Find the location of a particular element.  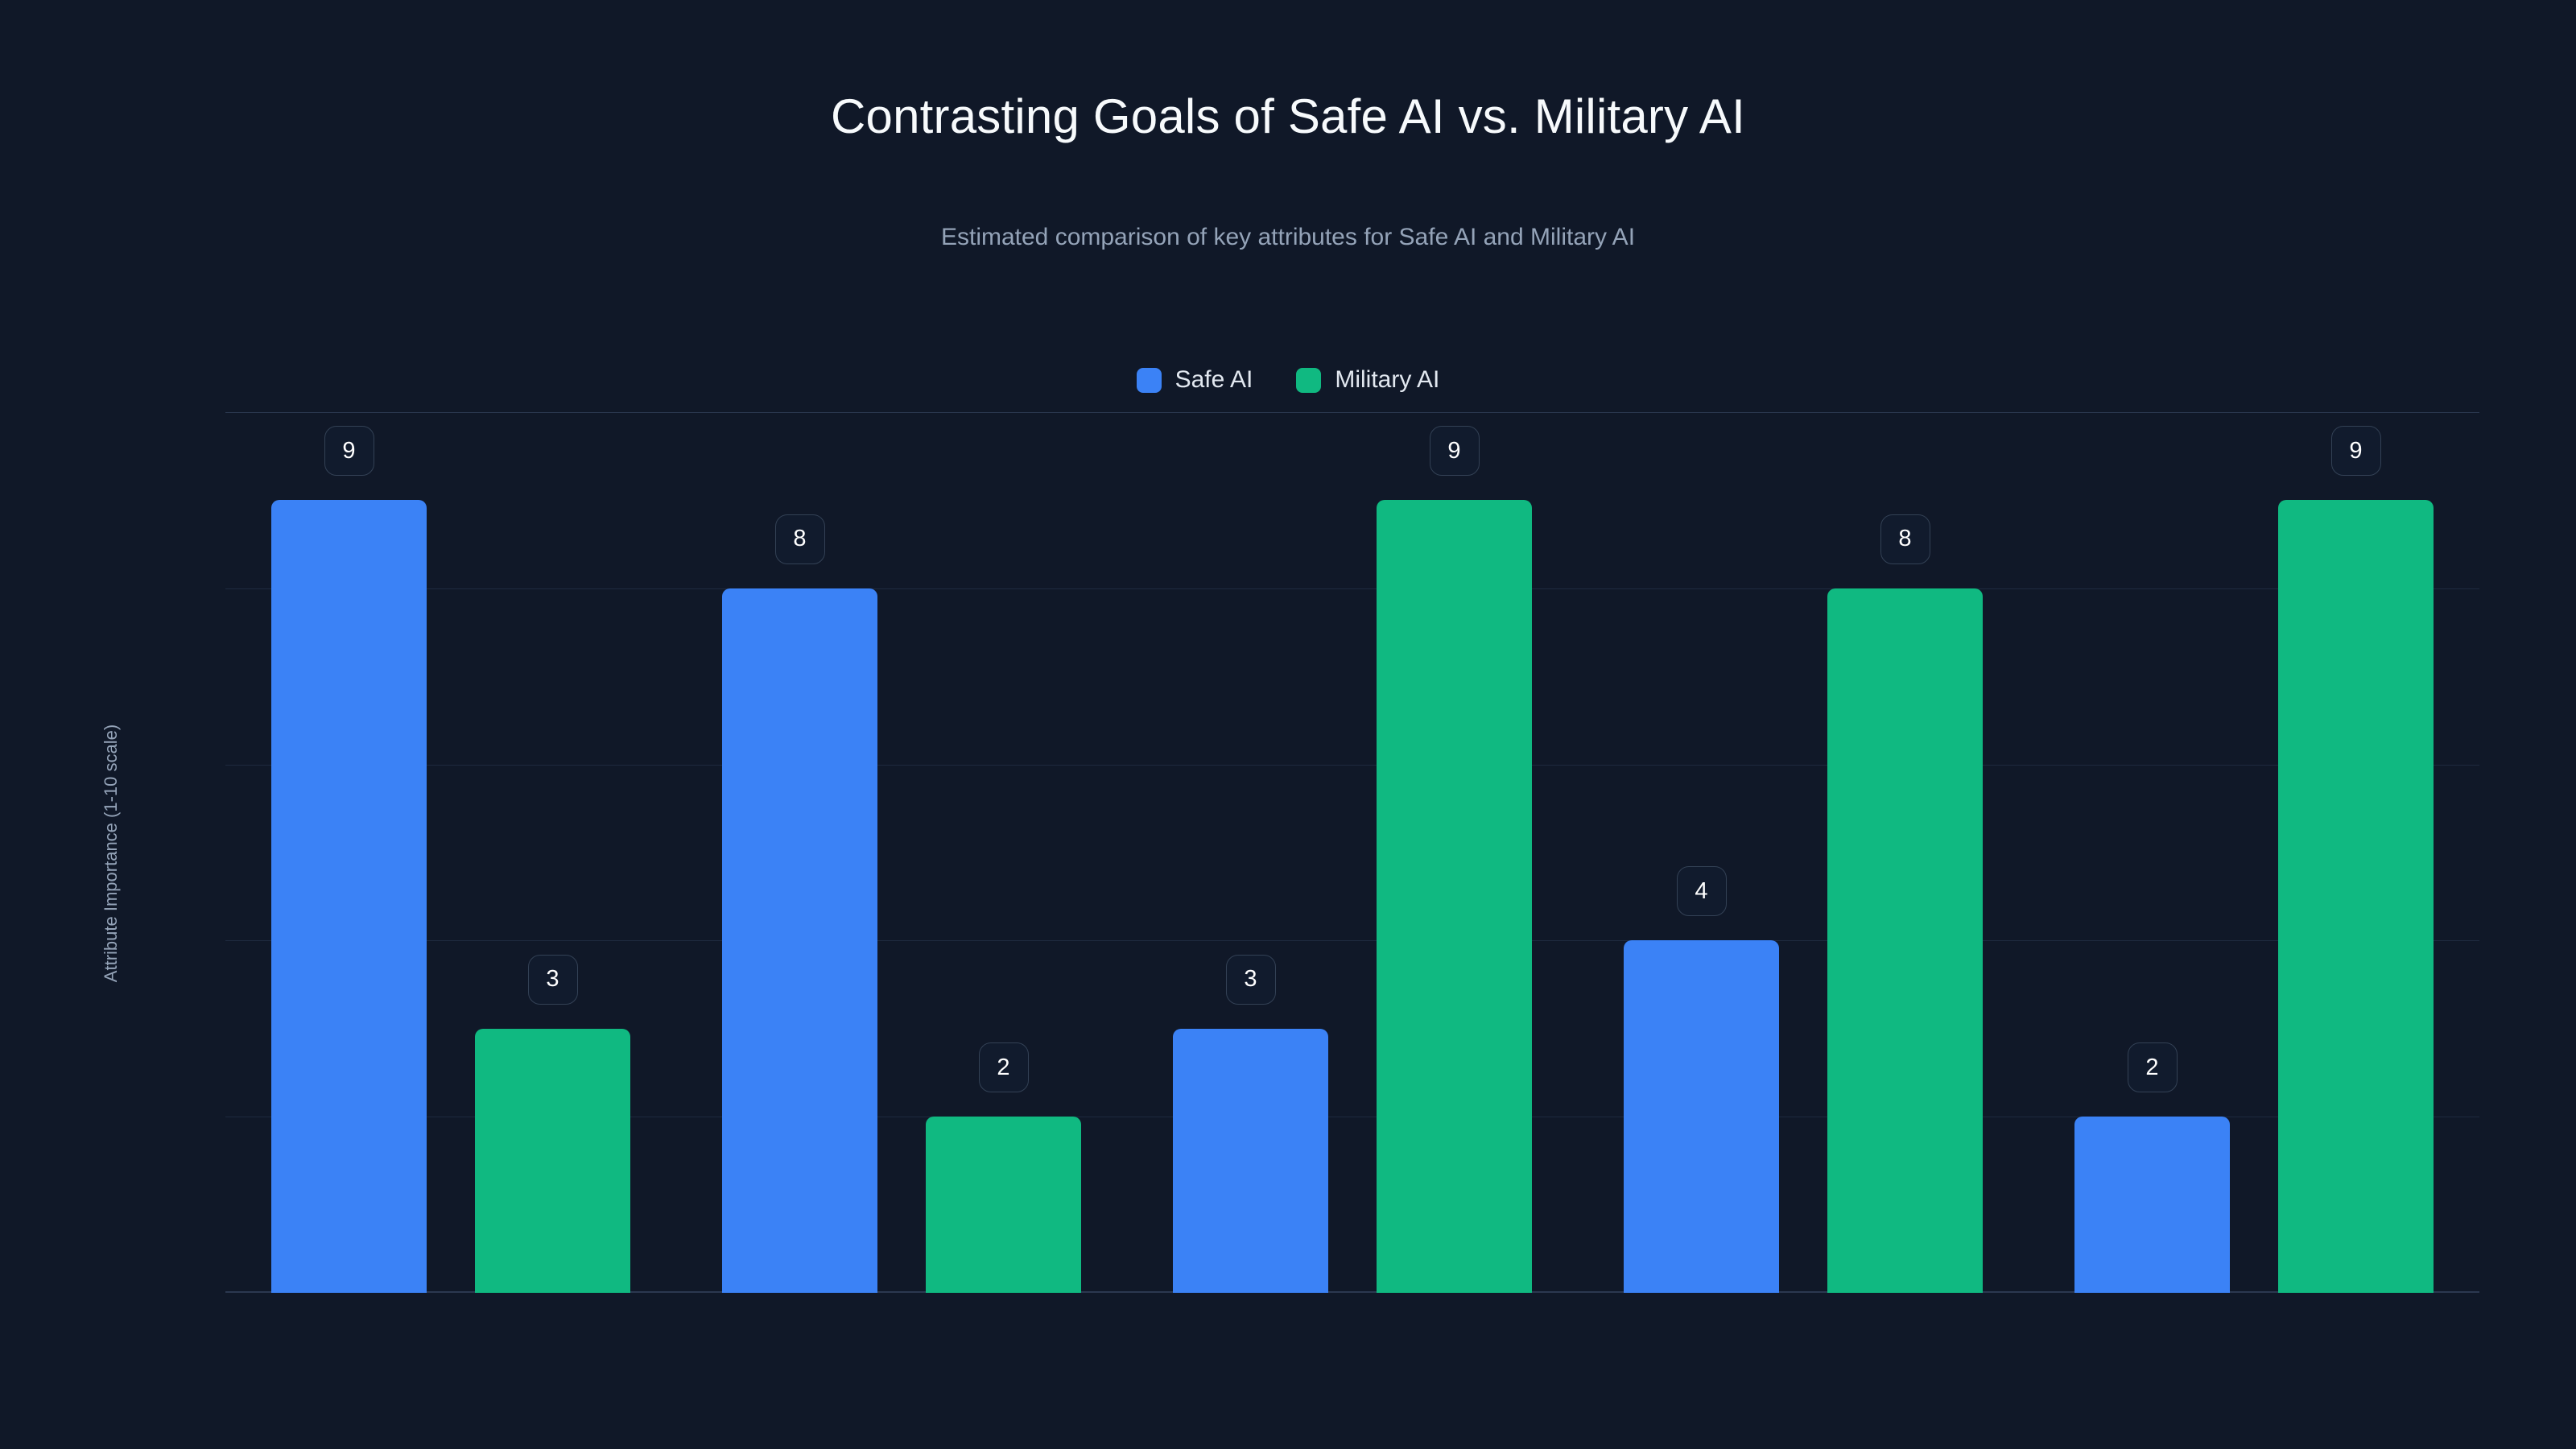

bar-human-oversight-safe-ai: 8 is located at coordinates (799, 852).